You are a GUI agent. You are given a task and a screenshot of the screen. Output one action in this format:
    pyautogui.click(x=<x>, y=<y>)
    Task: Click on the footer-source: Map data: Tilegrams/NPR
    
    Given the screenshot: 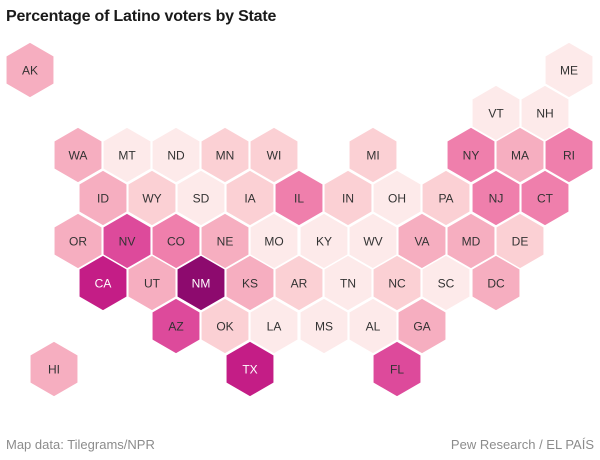 What is the action you would take?
    pyautogui.click(x=80, y=444)
    